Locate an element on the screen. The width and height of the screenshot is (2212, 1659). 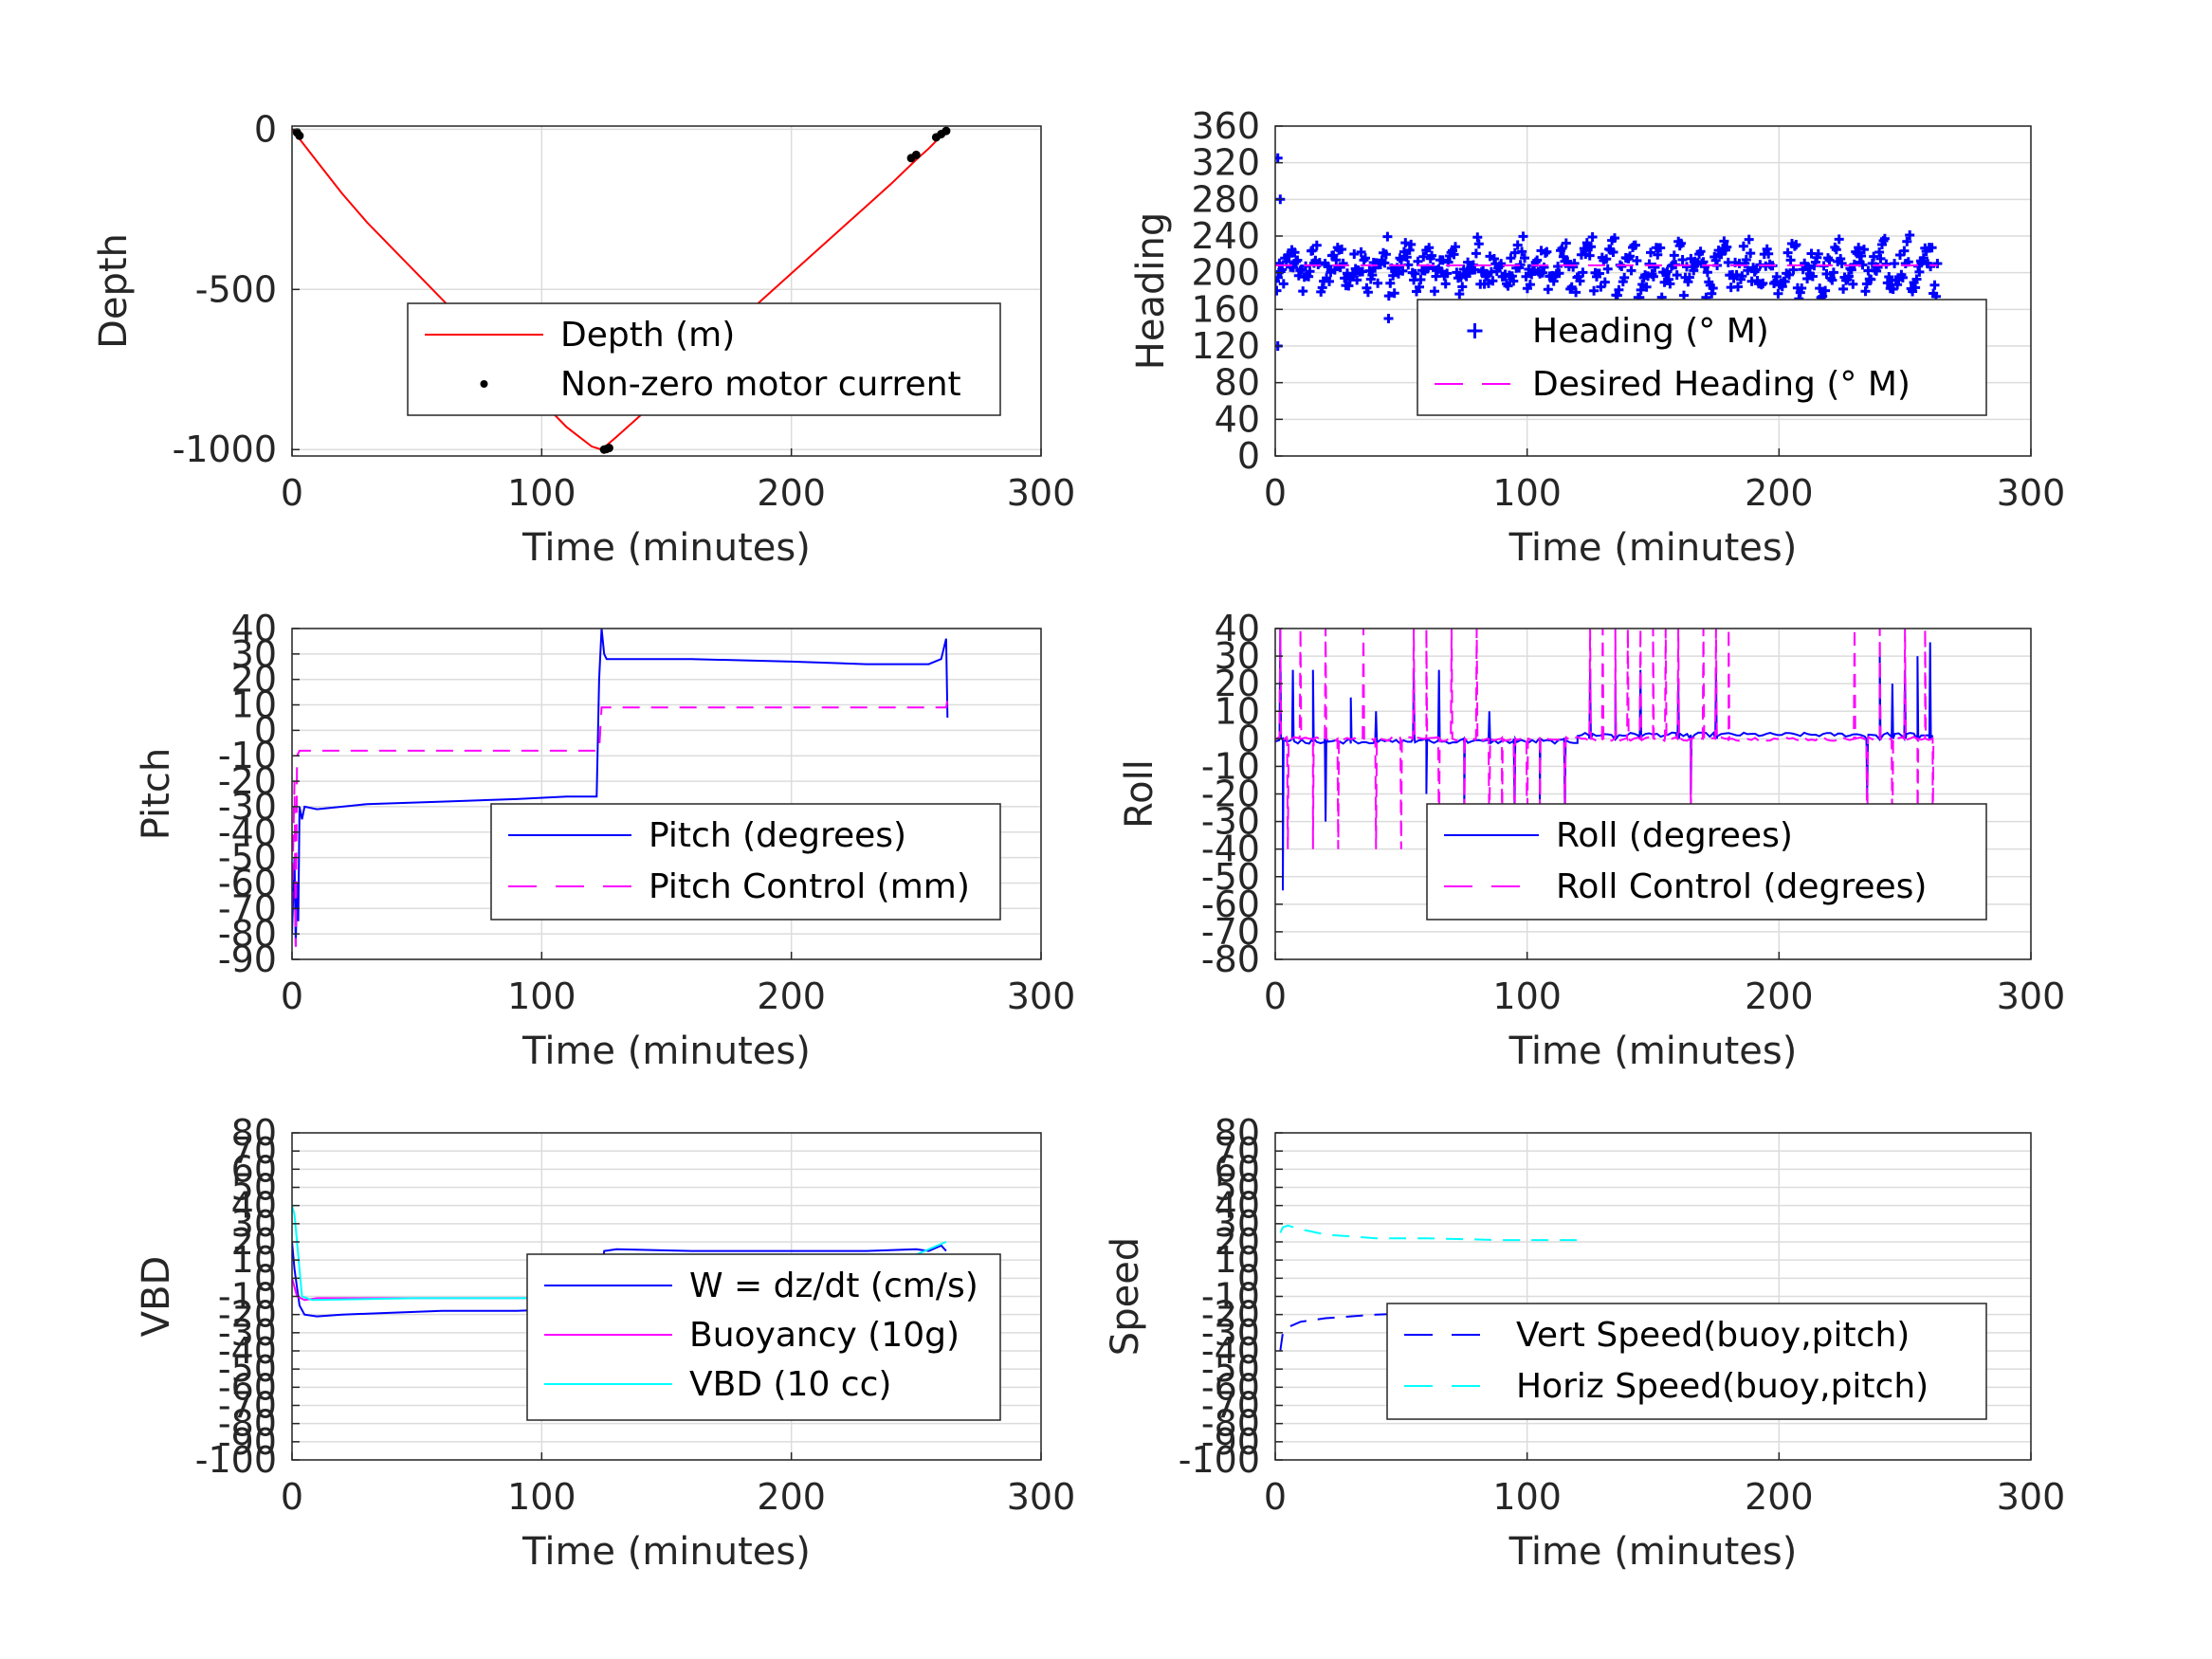
speed-ytick-label: 30 is located at coordinates (1237, 1224).